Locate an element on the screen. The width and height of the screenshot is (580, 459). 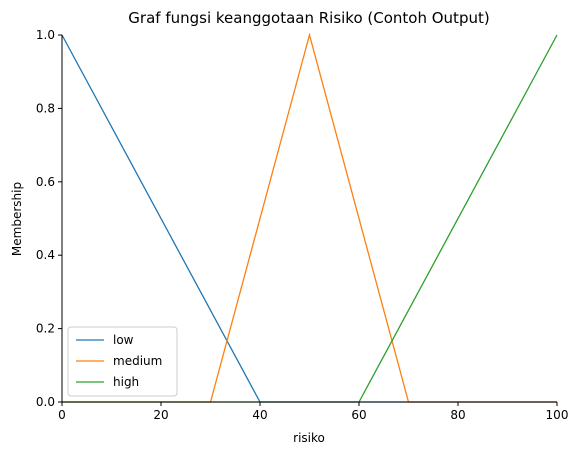
x-tick-label: 20 is located at coordinates (160, 415).